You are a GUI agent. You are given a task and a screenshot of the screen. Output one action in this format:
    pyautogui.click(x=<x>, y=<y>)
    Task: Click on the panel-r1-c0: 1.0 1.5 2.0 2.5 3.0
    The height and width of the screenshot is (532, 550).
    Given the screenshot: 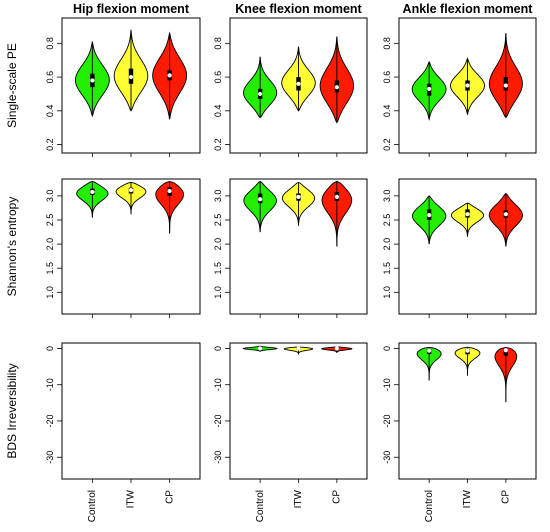 What is the action you would take?
    pyautogui.click(x=123, y=248)
    